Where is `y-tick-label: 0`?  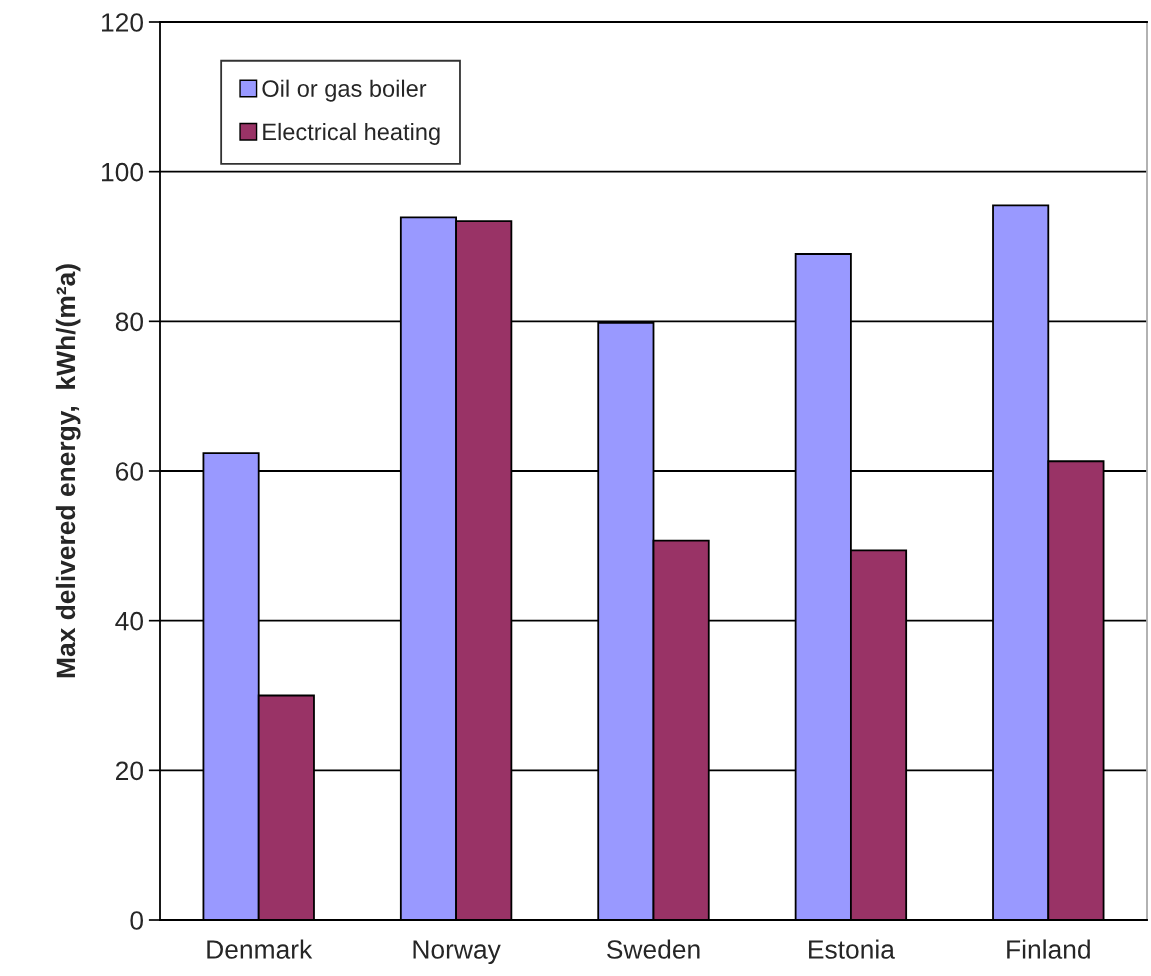
y-tick-label: 0 is located at coordinates (136, 920).